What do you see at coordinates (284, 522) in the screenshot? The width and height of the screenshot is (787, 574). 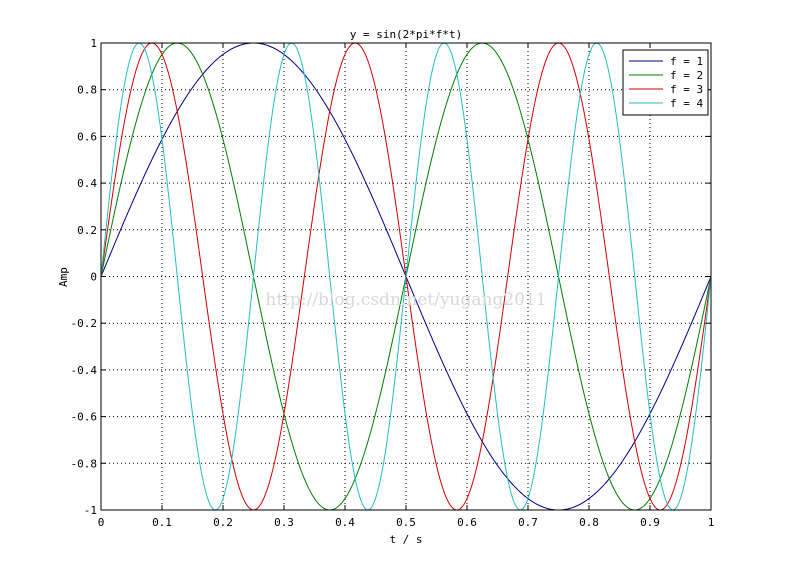 I see `x-tick-label: 0.3` at bounding box center [284, 522].